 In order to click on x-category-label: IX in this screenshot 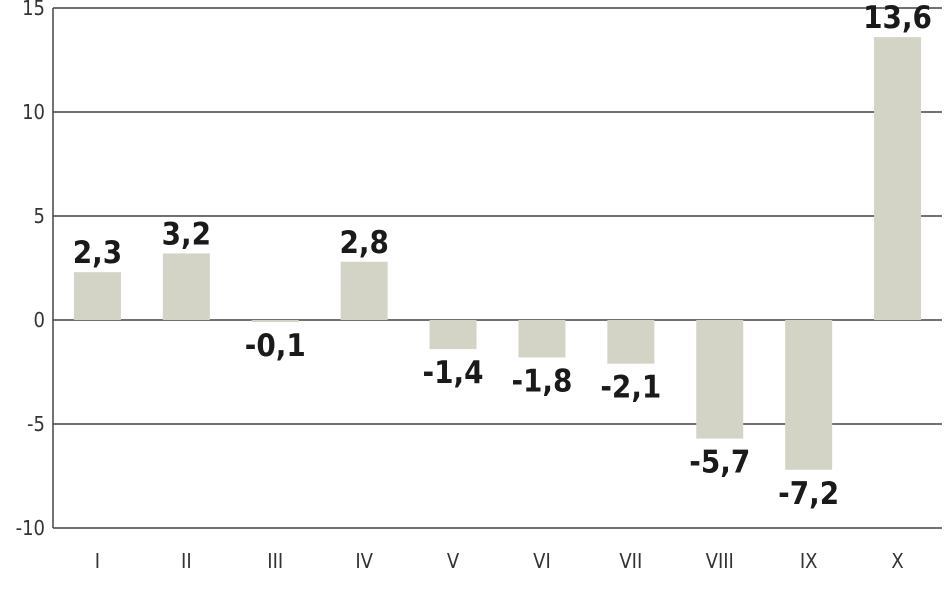, I will do `click(809, 561)`.